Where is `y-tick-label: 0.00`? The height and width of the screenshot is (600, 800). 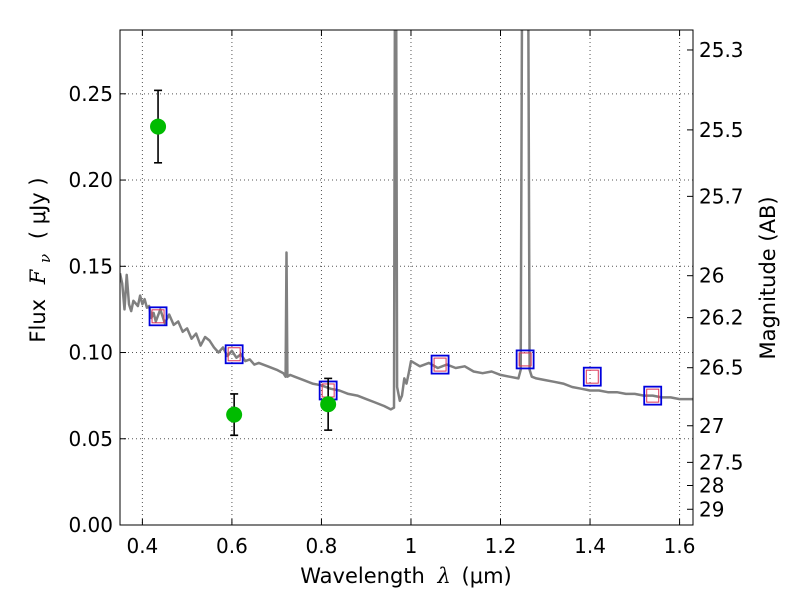 y-tick-label: 0.00 is located at coordinates (90, 525).